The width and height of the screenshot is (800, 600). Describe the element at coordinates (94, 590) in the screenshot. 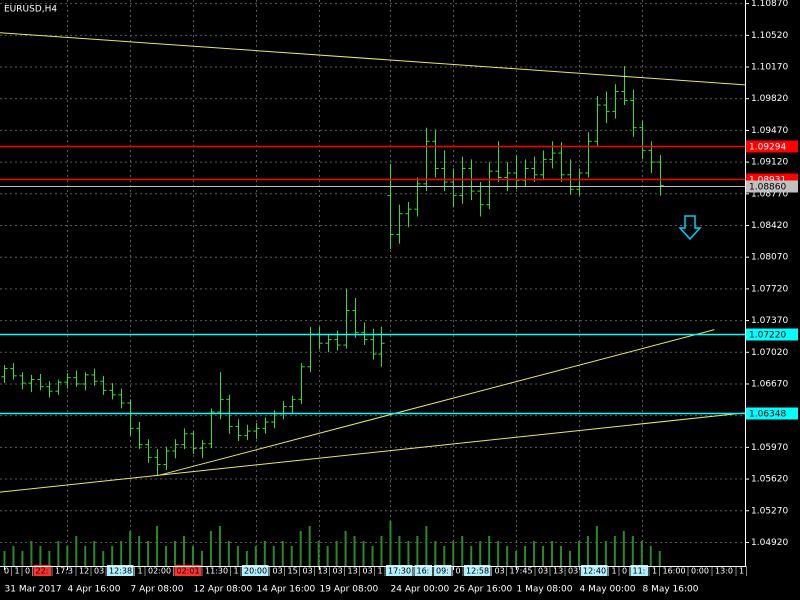

I see `x-tick-label: 4 Apr 16:00` at that location.